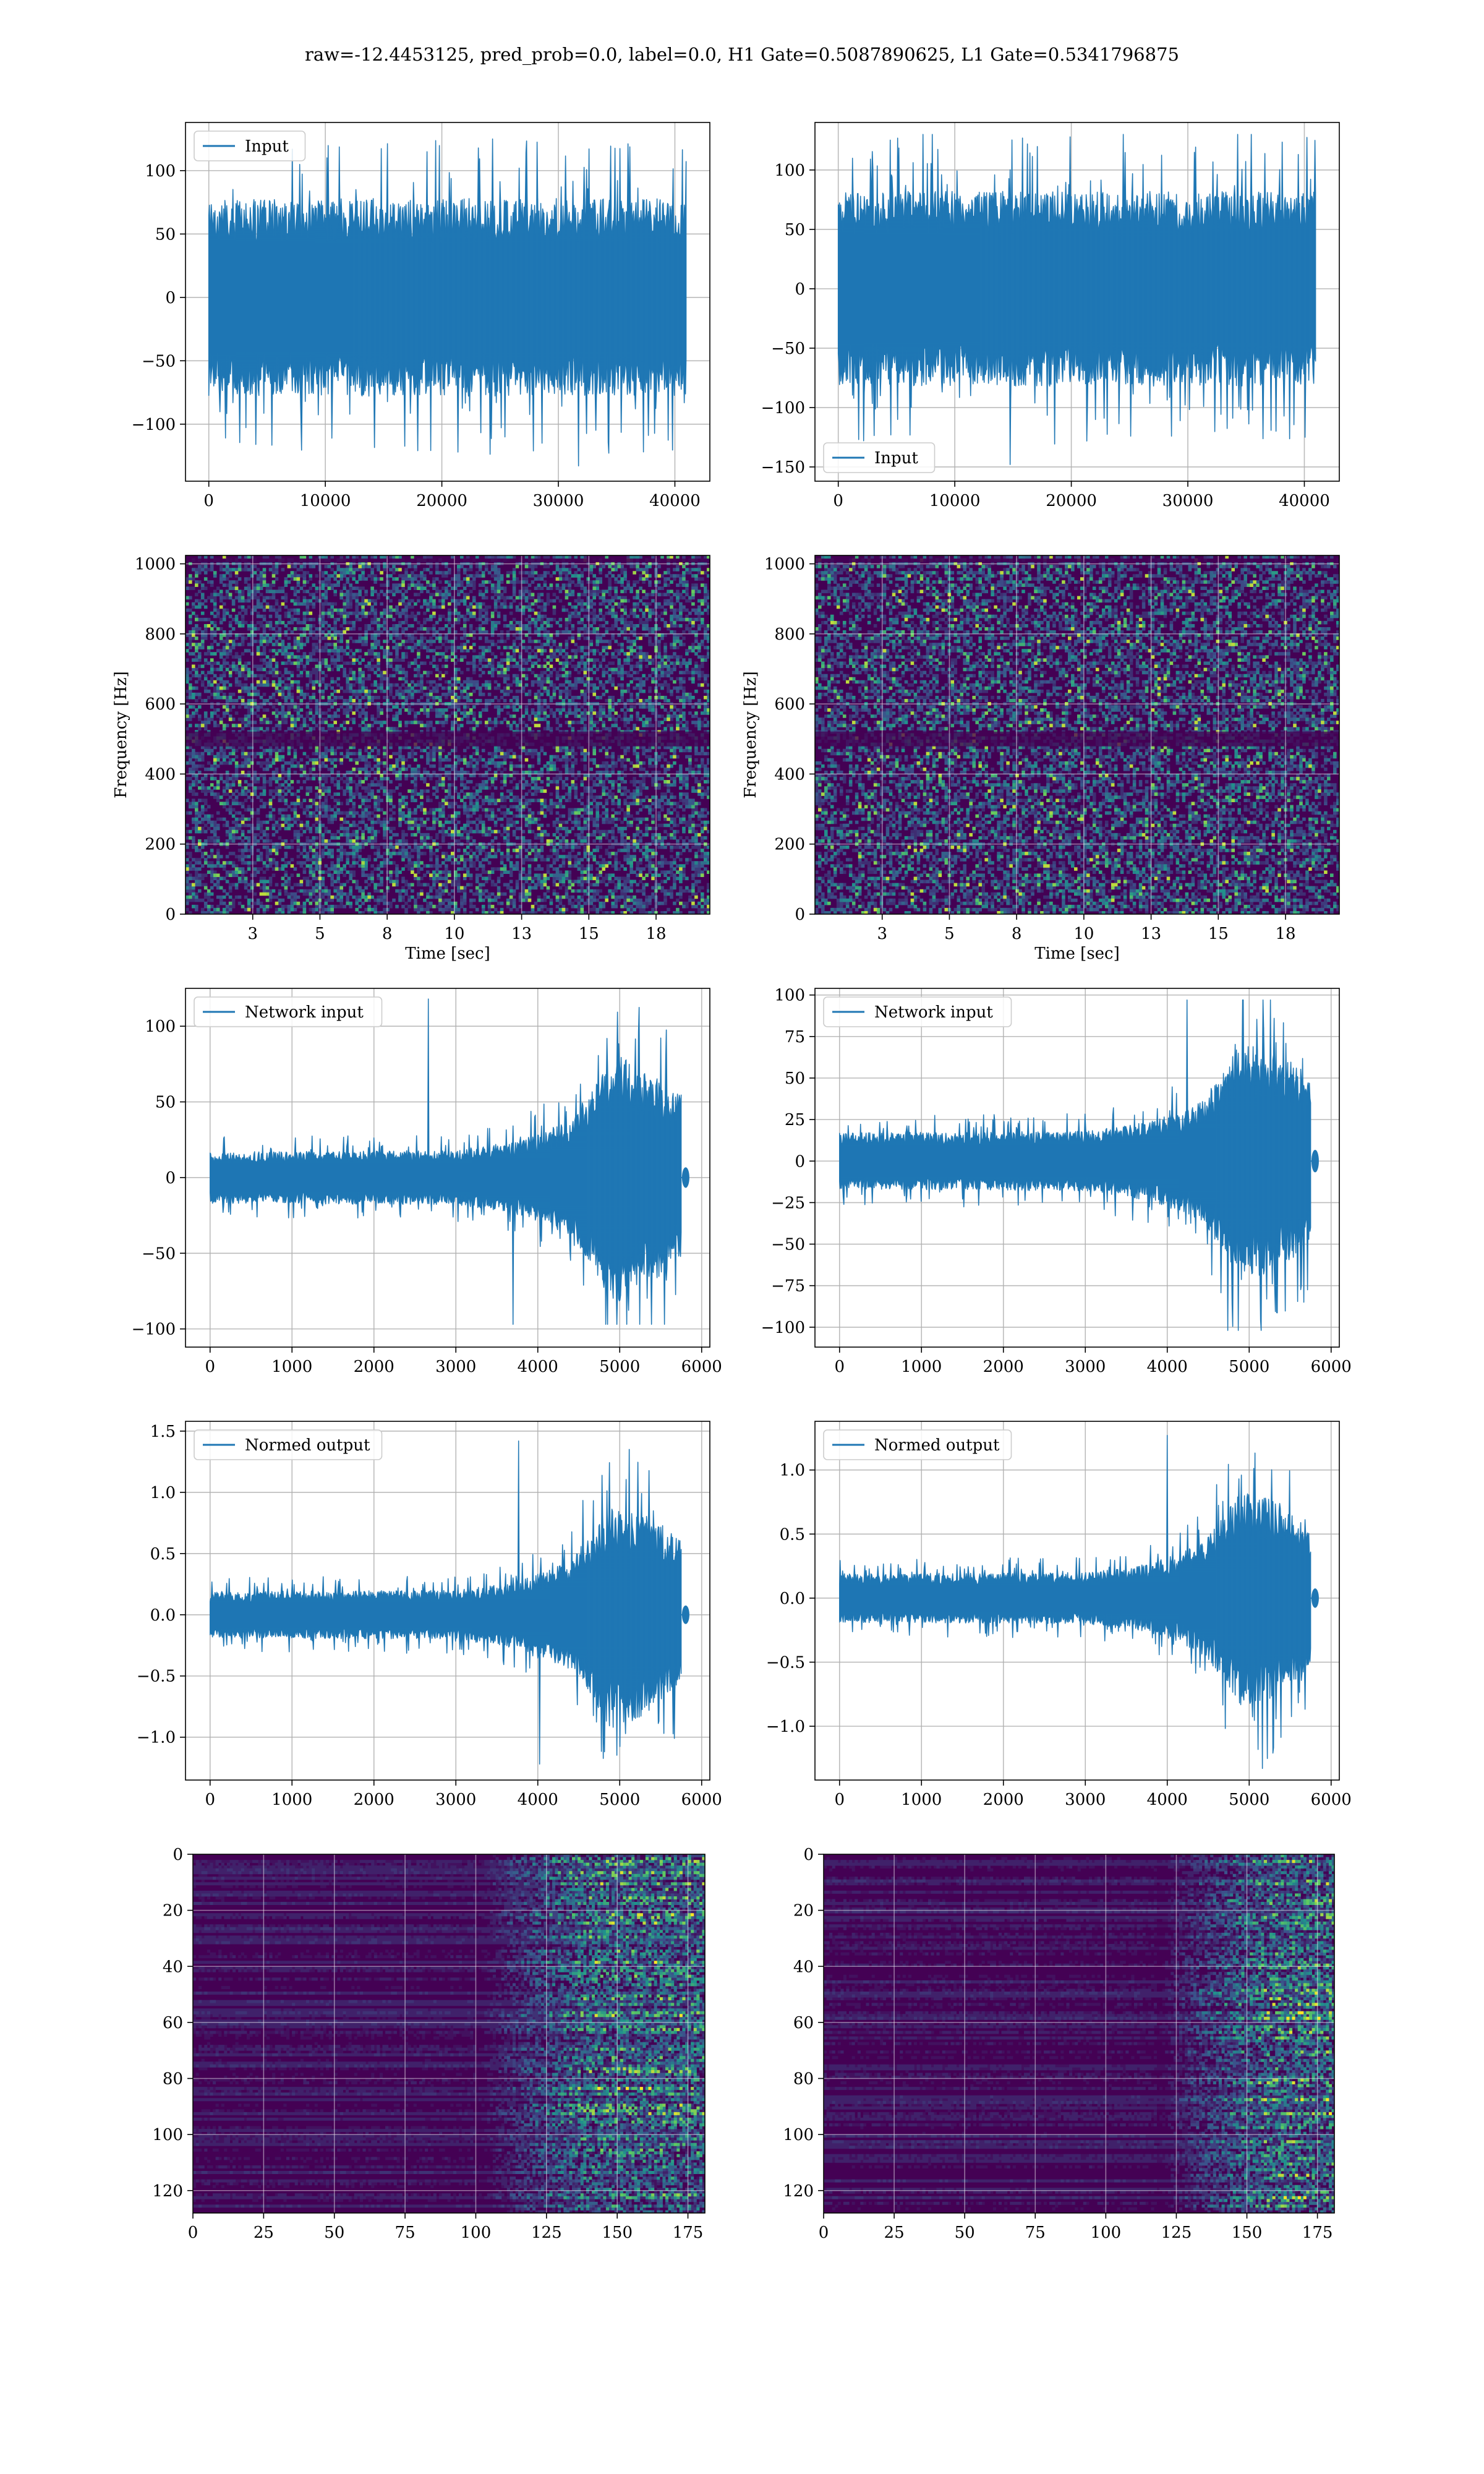 The image size is (1484, 2474). Describe the element at coordinates (785, 1662) in the screenshot. I see `y-tick-label: −0.5` at that location.